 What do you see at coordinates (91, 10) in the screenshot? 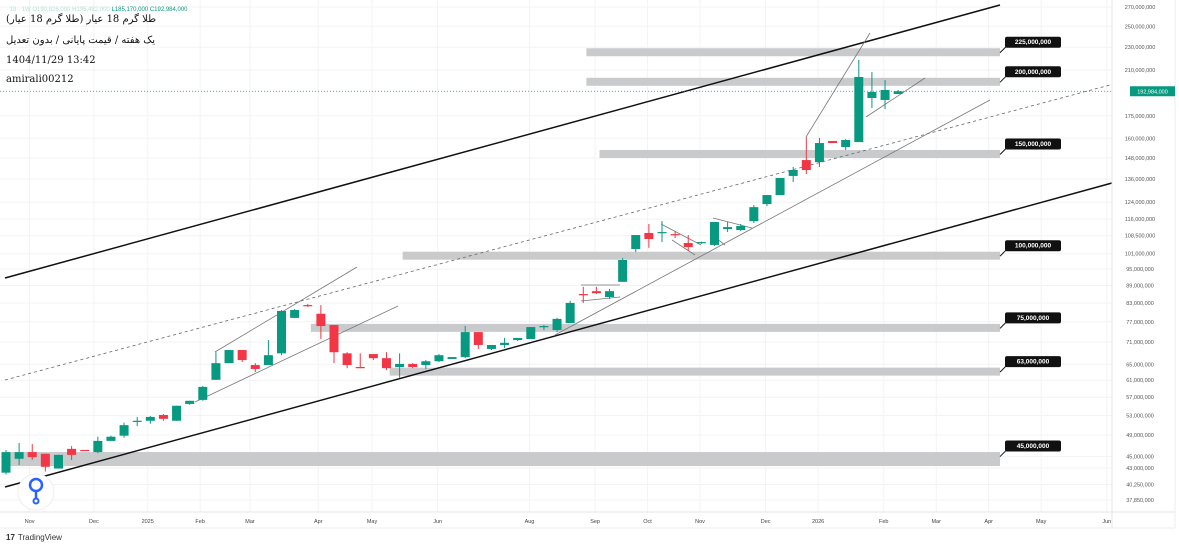
I see `high-value: H195,482,000` at bounding box center [91, 10].